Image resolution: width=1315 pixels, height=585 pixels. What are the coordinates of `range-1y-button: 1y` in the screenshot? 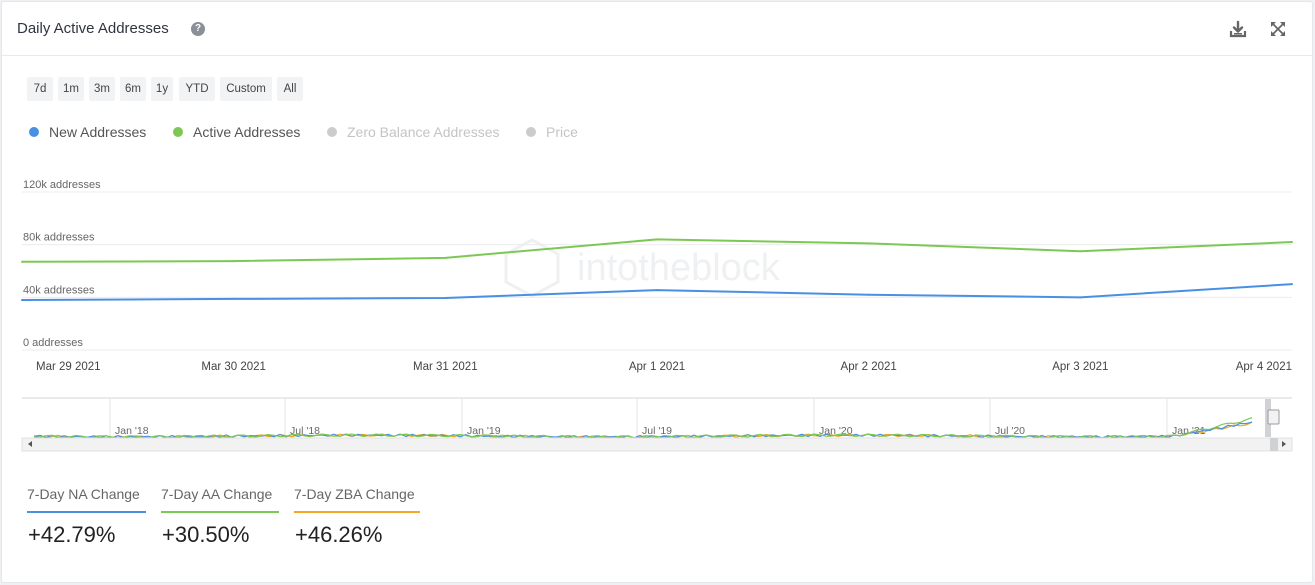 It's located at (162, 89).